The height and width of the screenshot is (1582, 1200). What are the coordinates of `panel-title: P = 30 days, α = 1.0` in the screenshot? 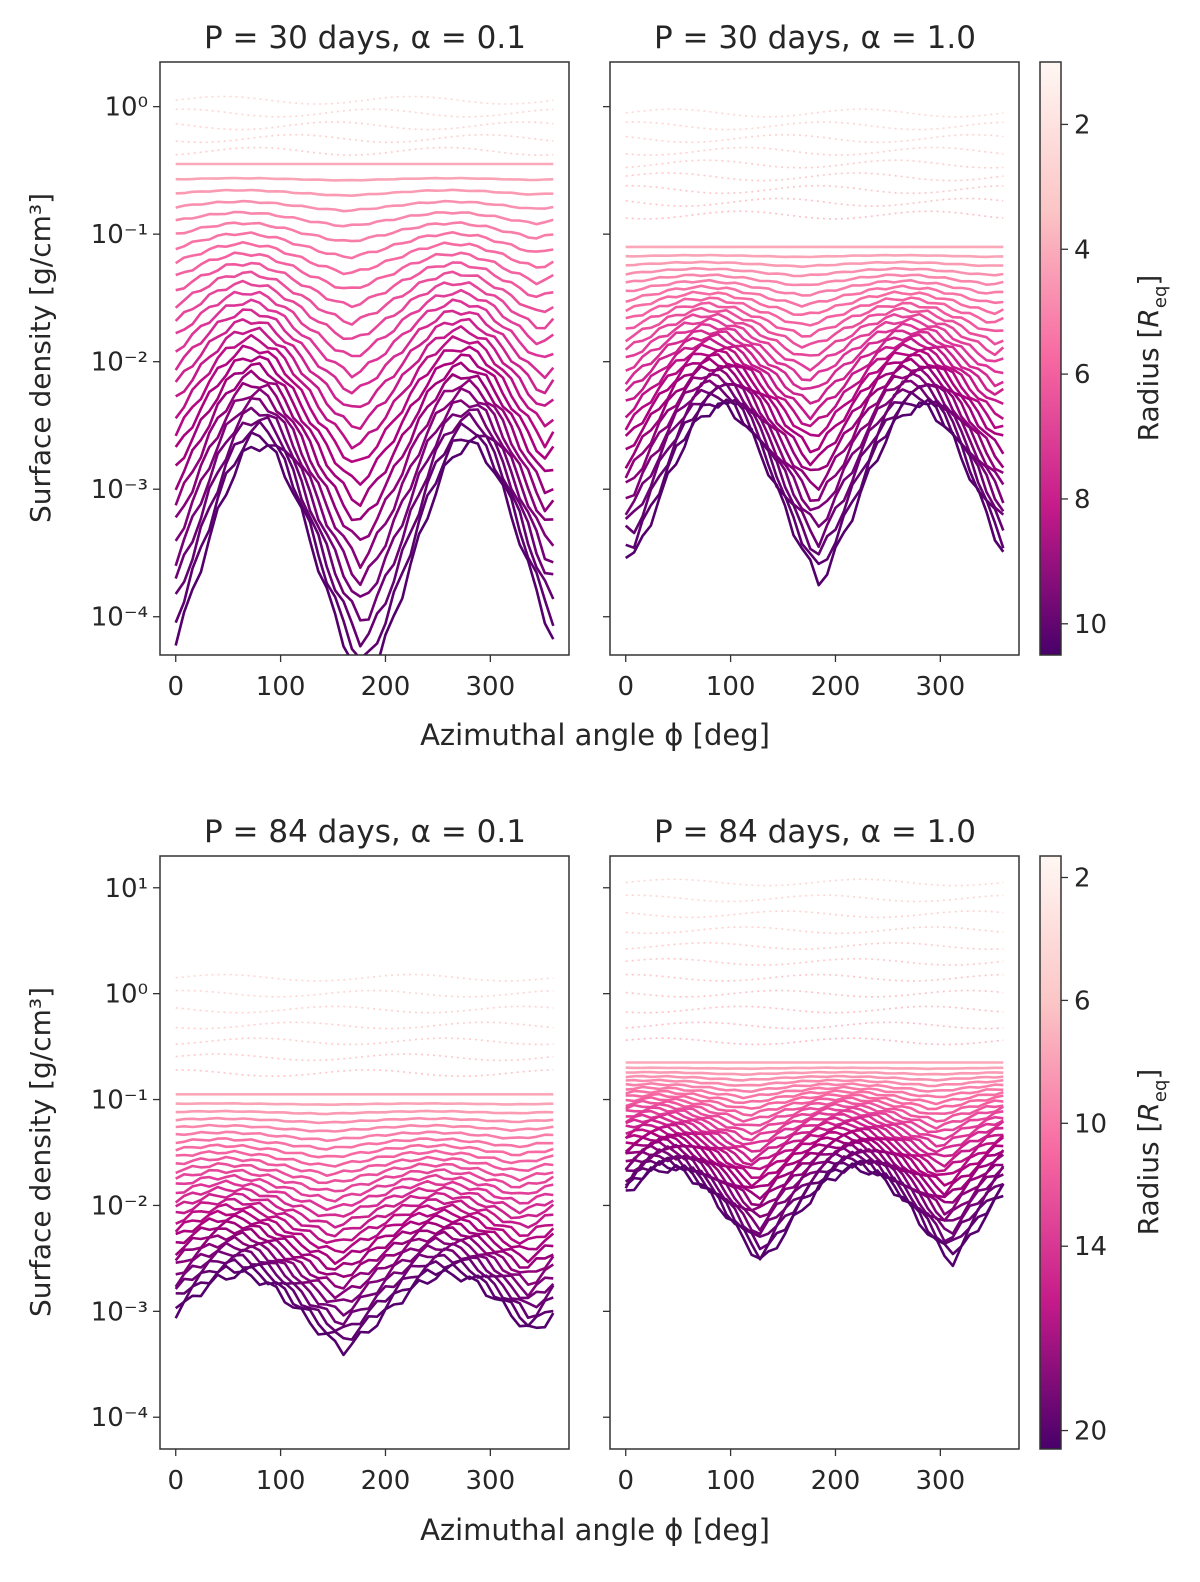 It's located at (815, 38).